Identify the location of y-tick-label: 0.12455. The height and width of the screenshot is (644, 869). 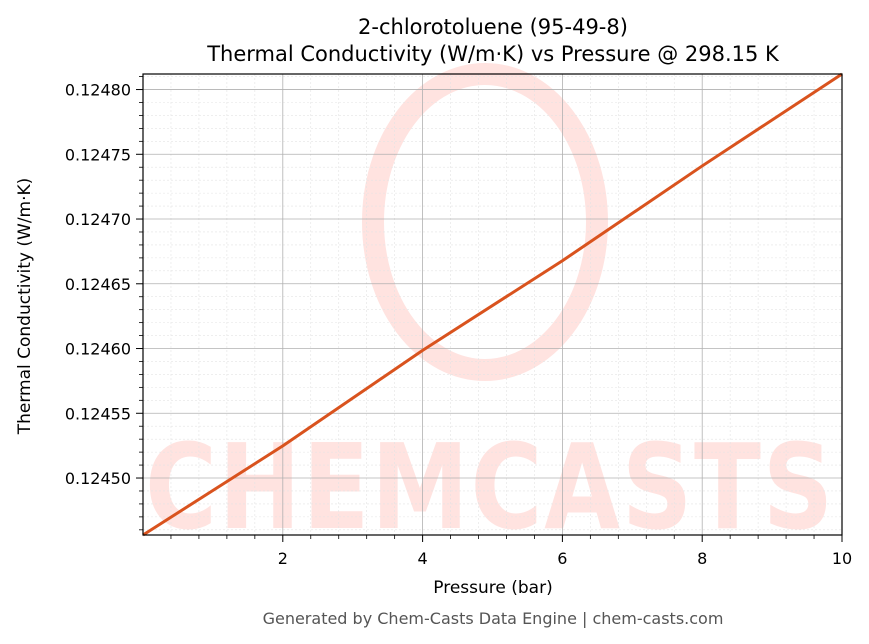
(98, 413).